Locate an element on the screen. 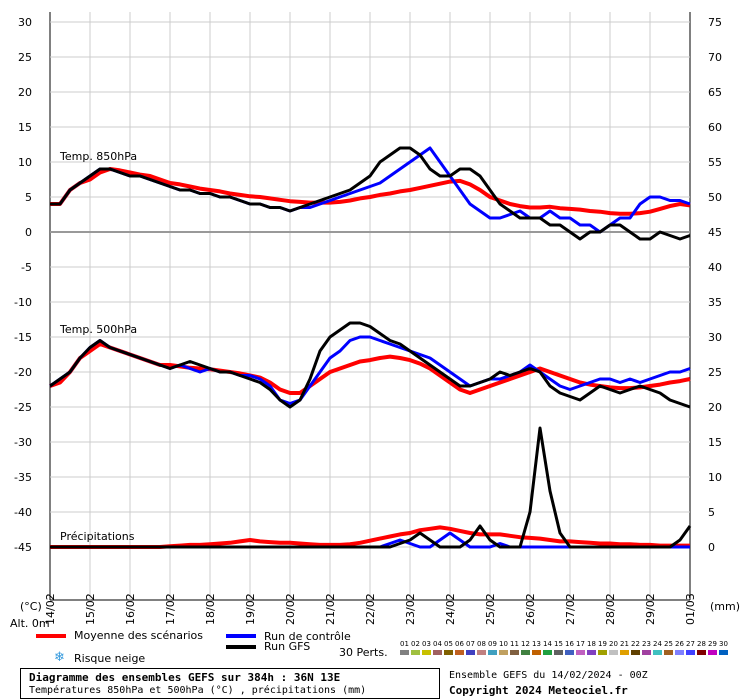 This screenshot has height=700, width=740. y-right-tick-label: 40 is located at coordinates (715, 267).